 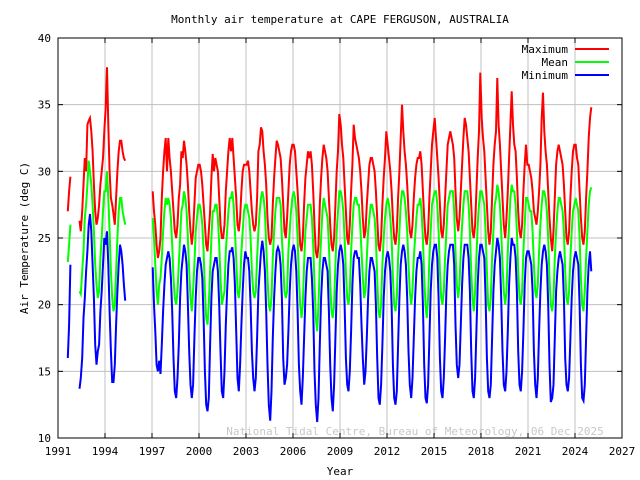 What do you see at coordinates (545, 49) in the screenshot?
I see `legend-label-maximum: Maximum` at bounding box center [545, 49].